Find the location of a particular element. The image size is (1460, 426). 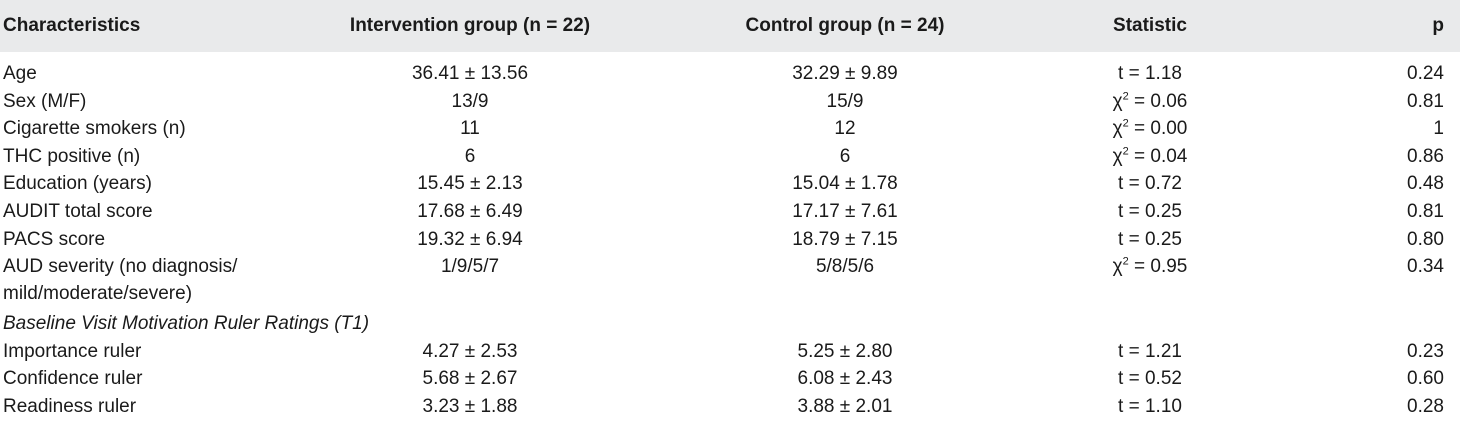

table-row: Cigarette smokers (n) 11 12 χ2 = 0.00 1 is located at coordinates (730, 129).